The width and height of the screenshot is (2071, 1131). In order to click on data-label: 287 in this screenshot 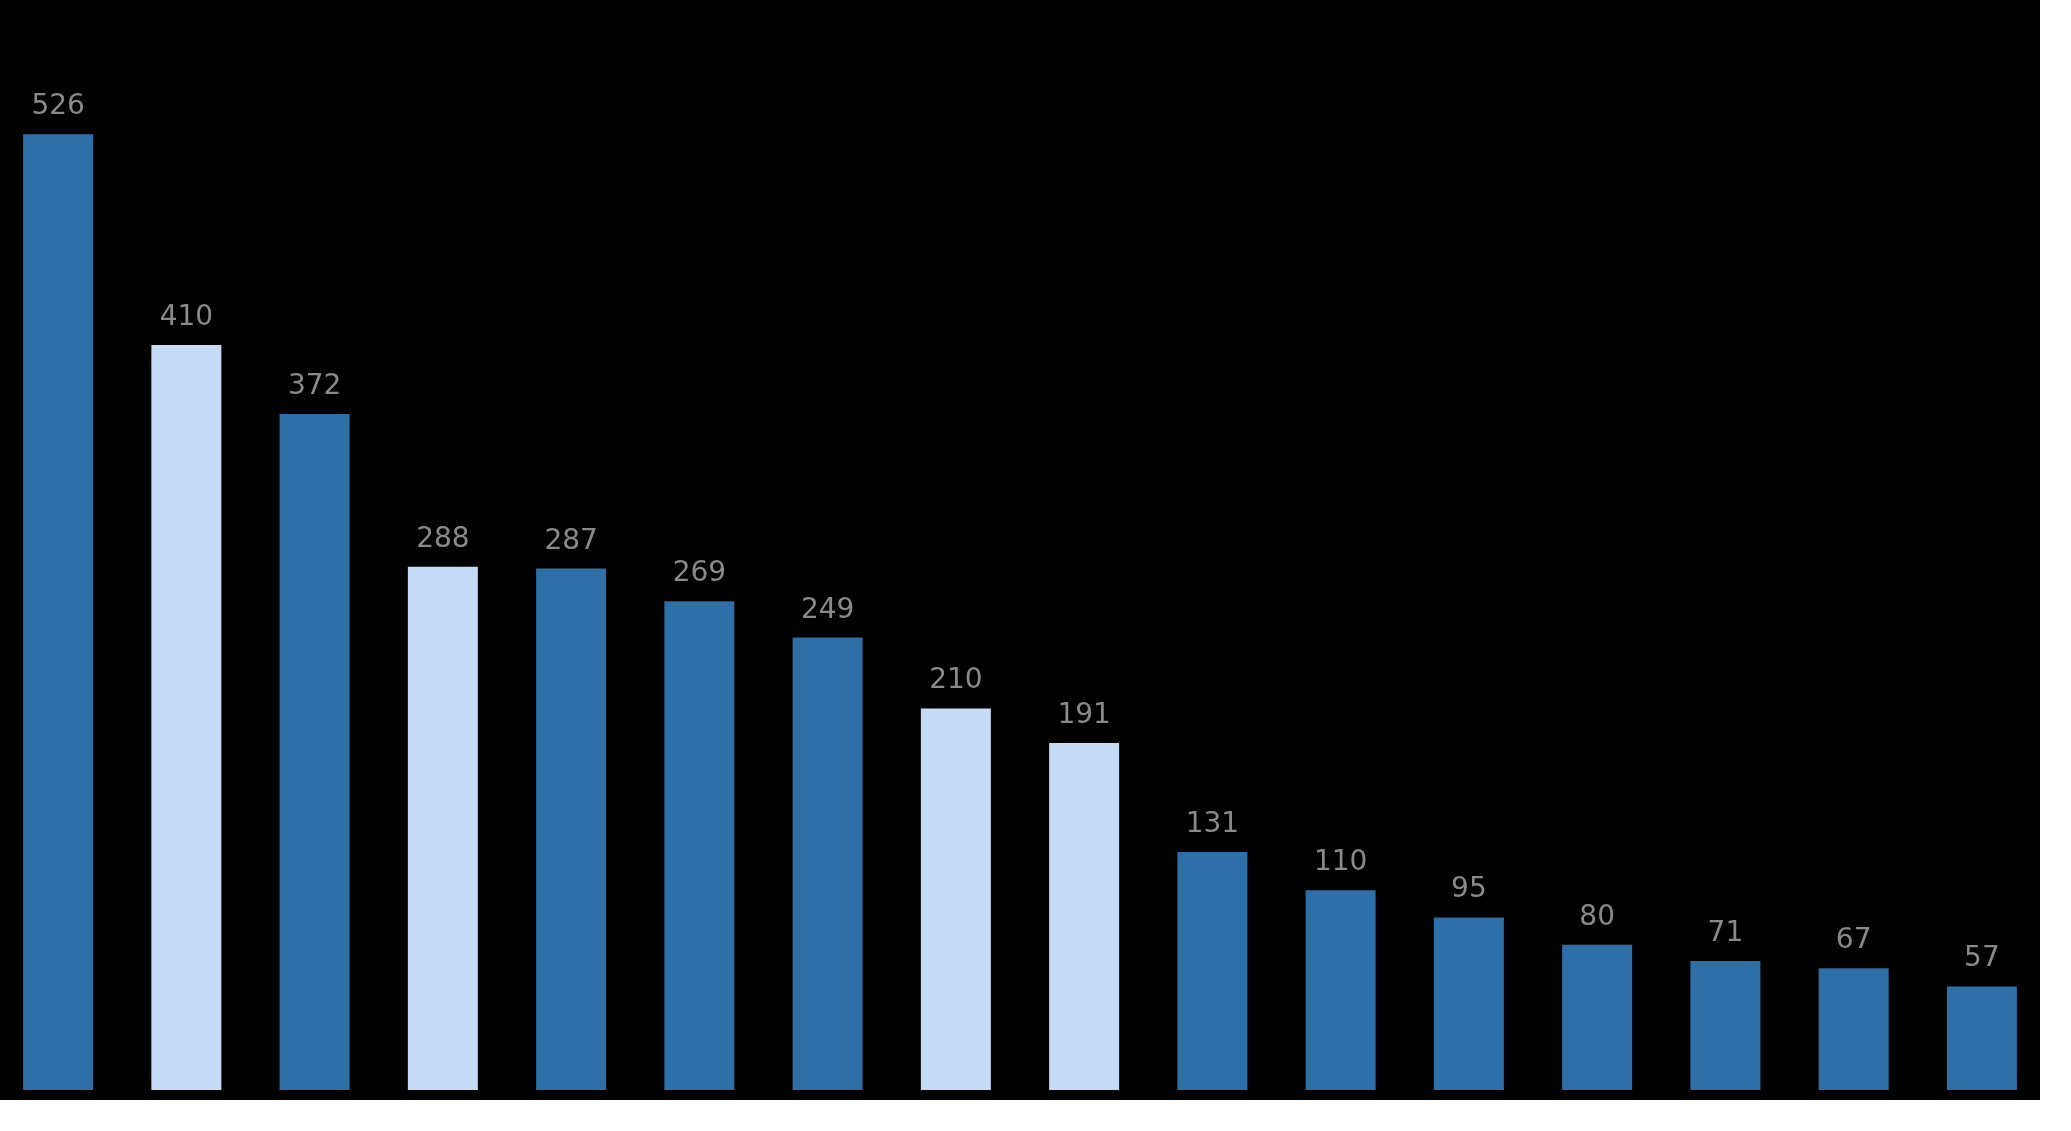, I will do `click(571, 539)`.